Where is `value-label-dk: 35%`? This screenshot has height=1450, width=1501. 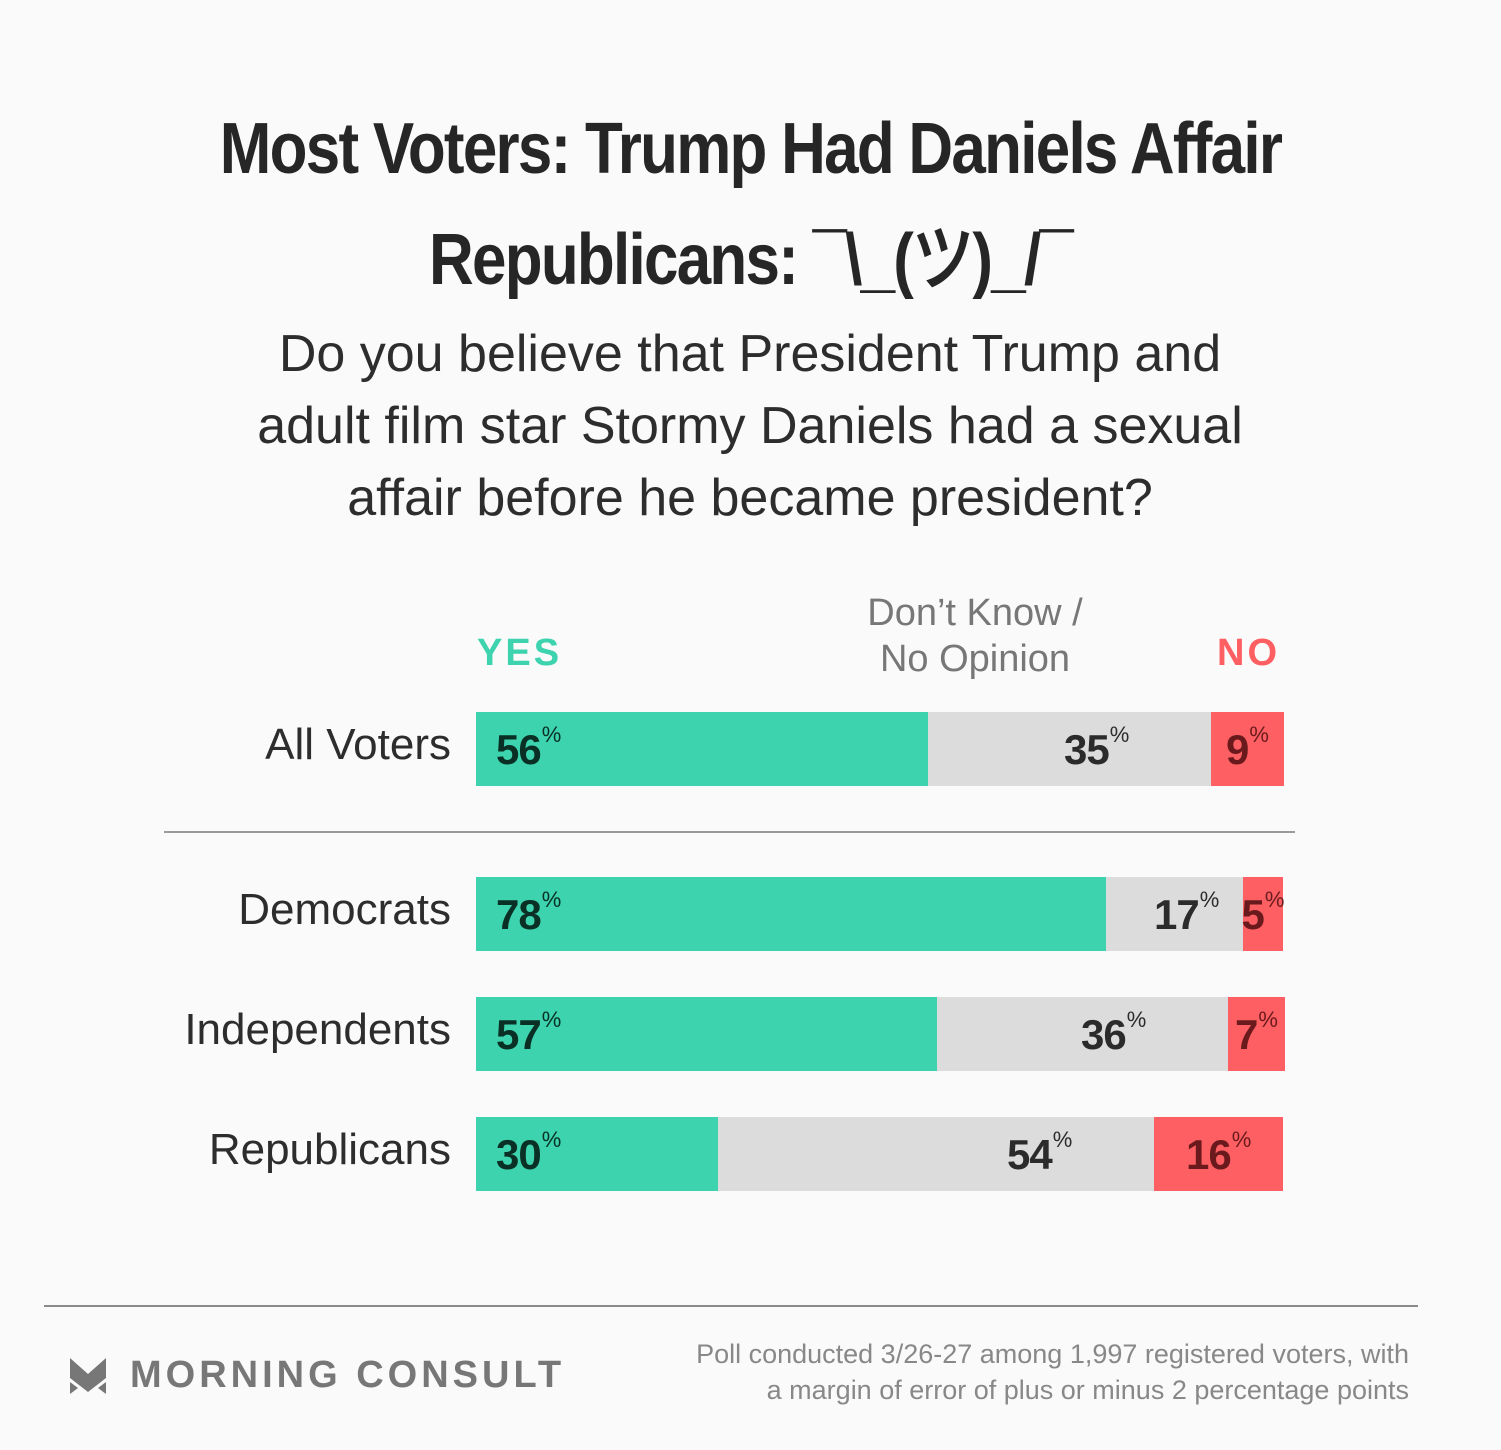 value-label-dk: 35% is located at coordinates (1097, 747).